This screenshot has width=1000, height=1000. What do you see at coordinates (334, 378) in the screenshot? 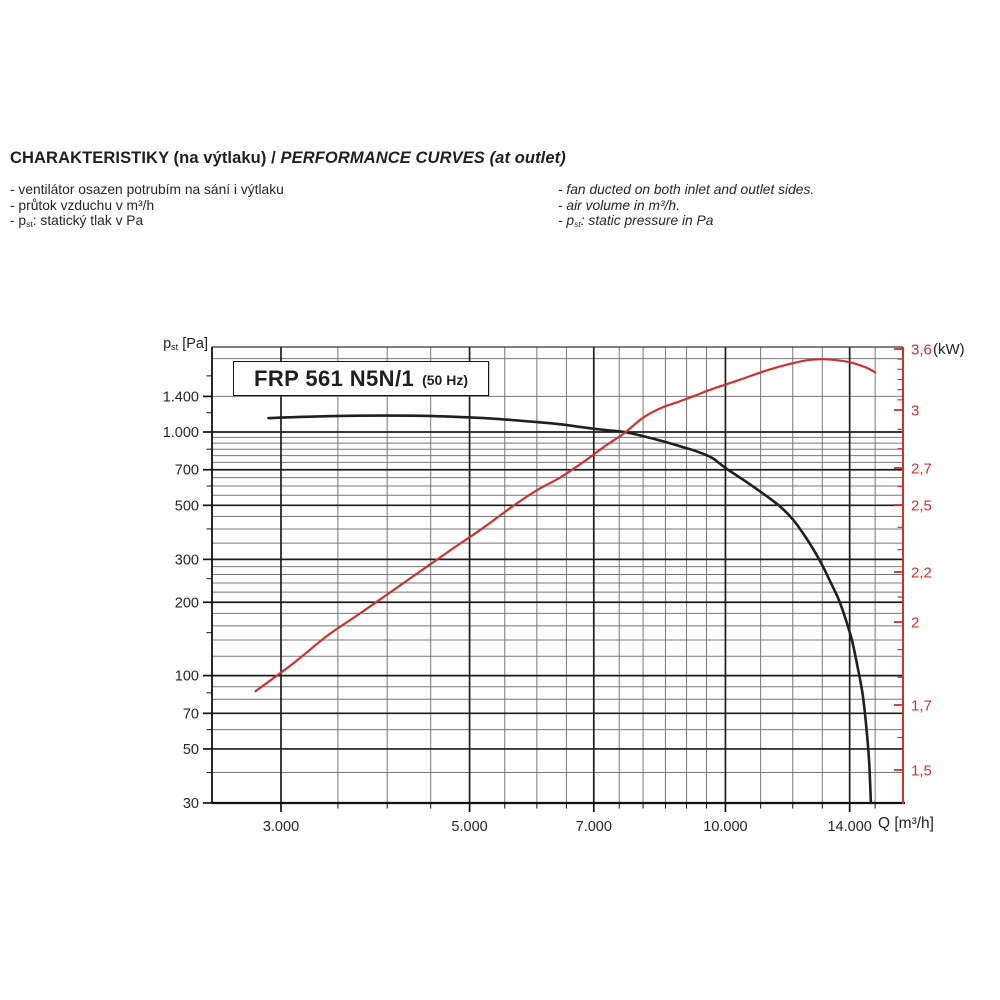
I see `fan-model-label: FRP 561 N5N/1` at bounding box center [334, 378].